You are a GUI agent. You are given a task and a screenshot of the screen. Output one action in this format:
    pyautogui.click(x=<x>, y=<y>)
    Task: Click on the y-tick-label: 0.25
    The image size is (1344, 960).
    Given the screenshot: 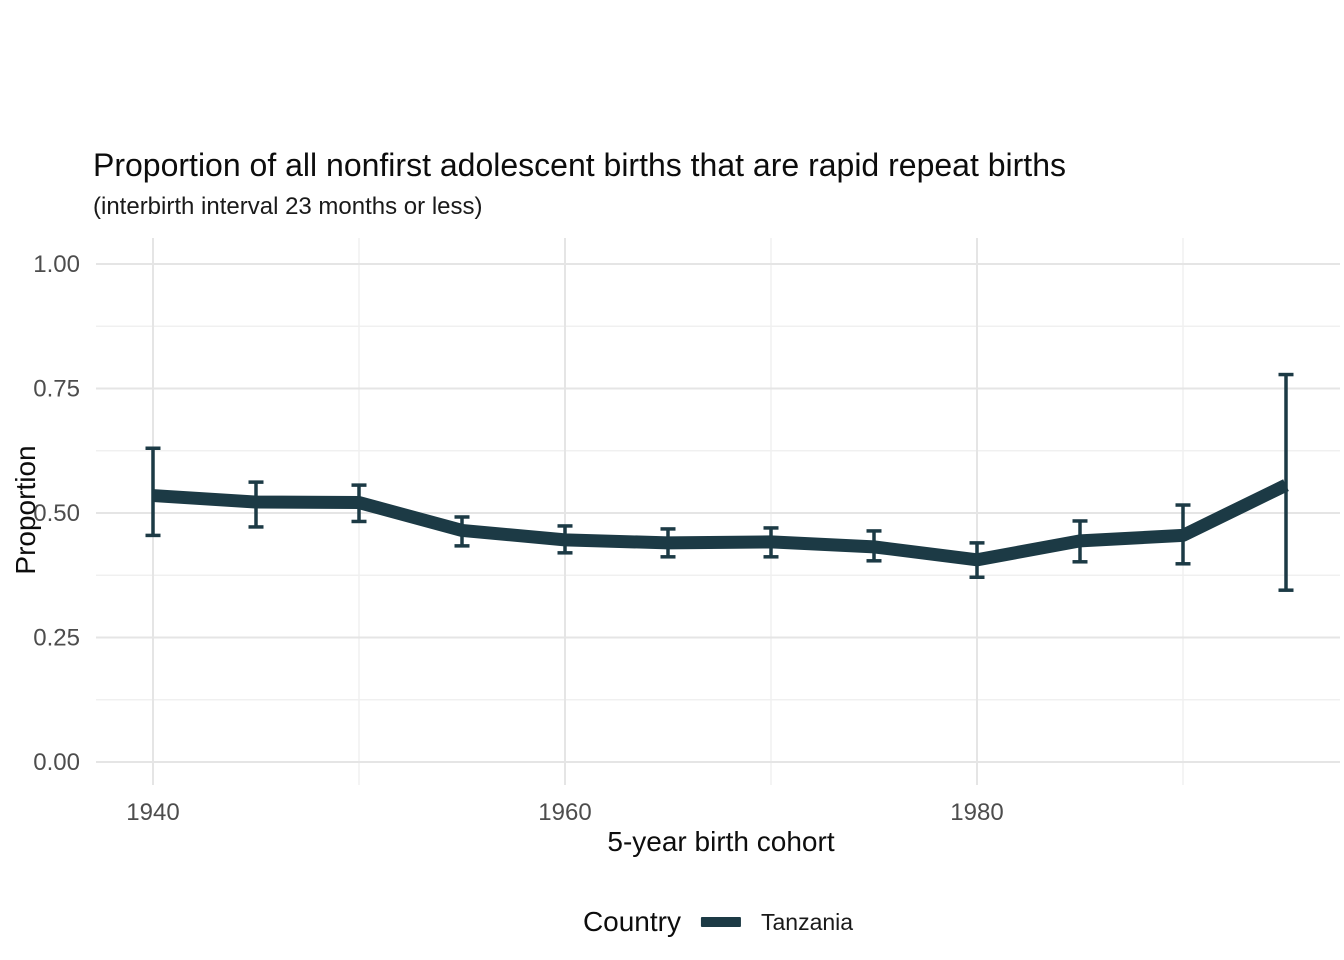 What is the action you would take?
    pyautogui.click(x=56, y=638)
    